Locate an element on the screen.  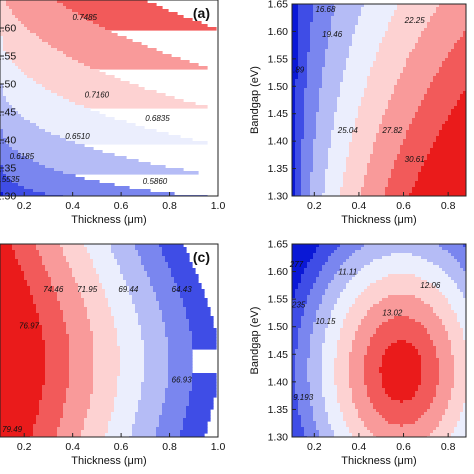
contour-label: 13.02 is located at coordinates (392, 313).